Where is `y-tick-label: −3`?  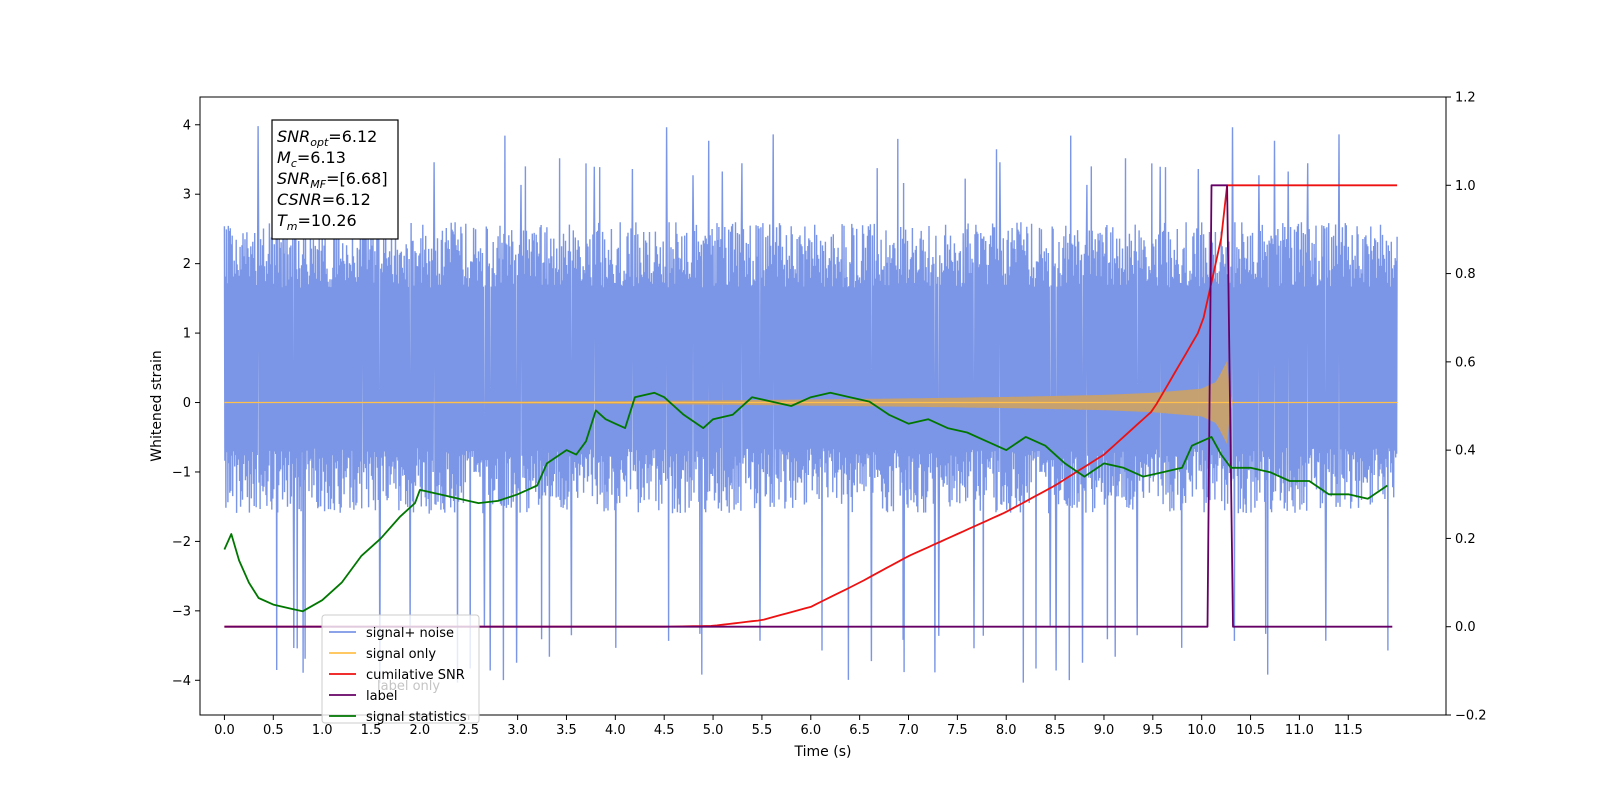 y-tick-label: −3 is located at coordinates (181, 611).